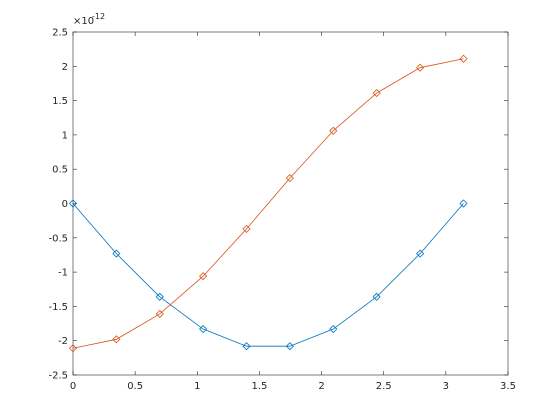  Describe the element at coordinates (65, 67) in the screenshot. I see `y-tick-label: 2` at that location.